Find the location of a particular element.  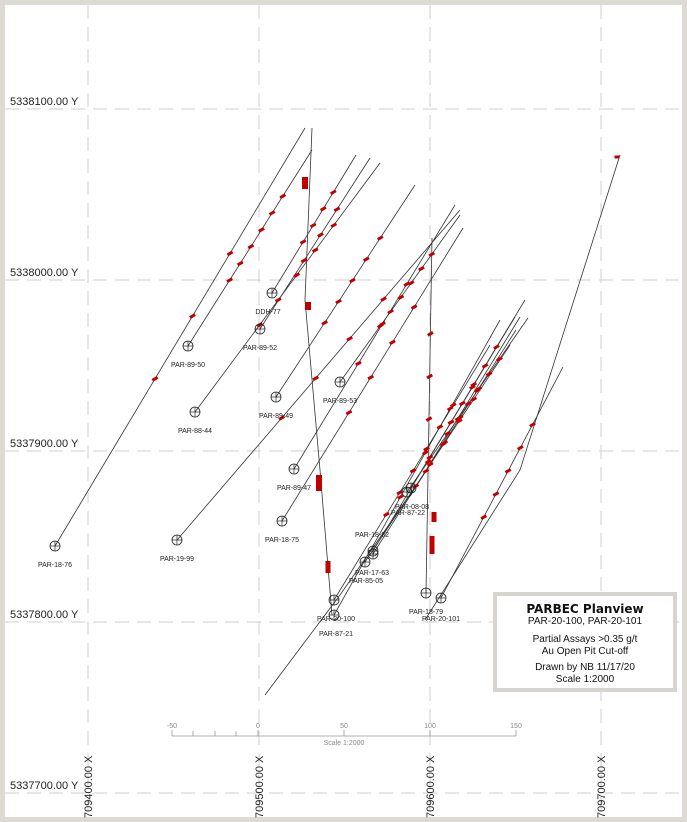

title-block-scale: Scale 1:2000 is located at coordinates (585, 679).